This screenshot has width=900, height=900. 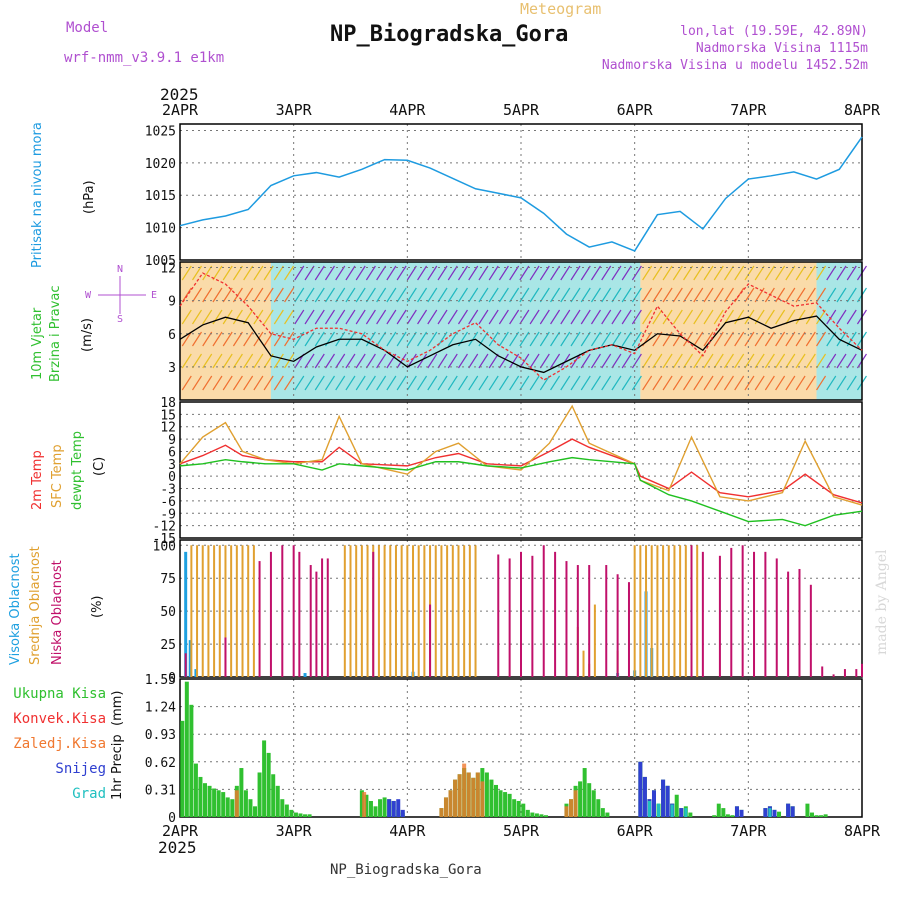 What do you see at coordinates (168, 403) in the screenshot?
I see `y-tick-label: 18` at bounding box center [168, 403].